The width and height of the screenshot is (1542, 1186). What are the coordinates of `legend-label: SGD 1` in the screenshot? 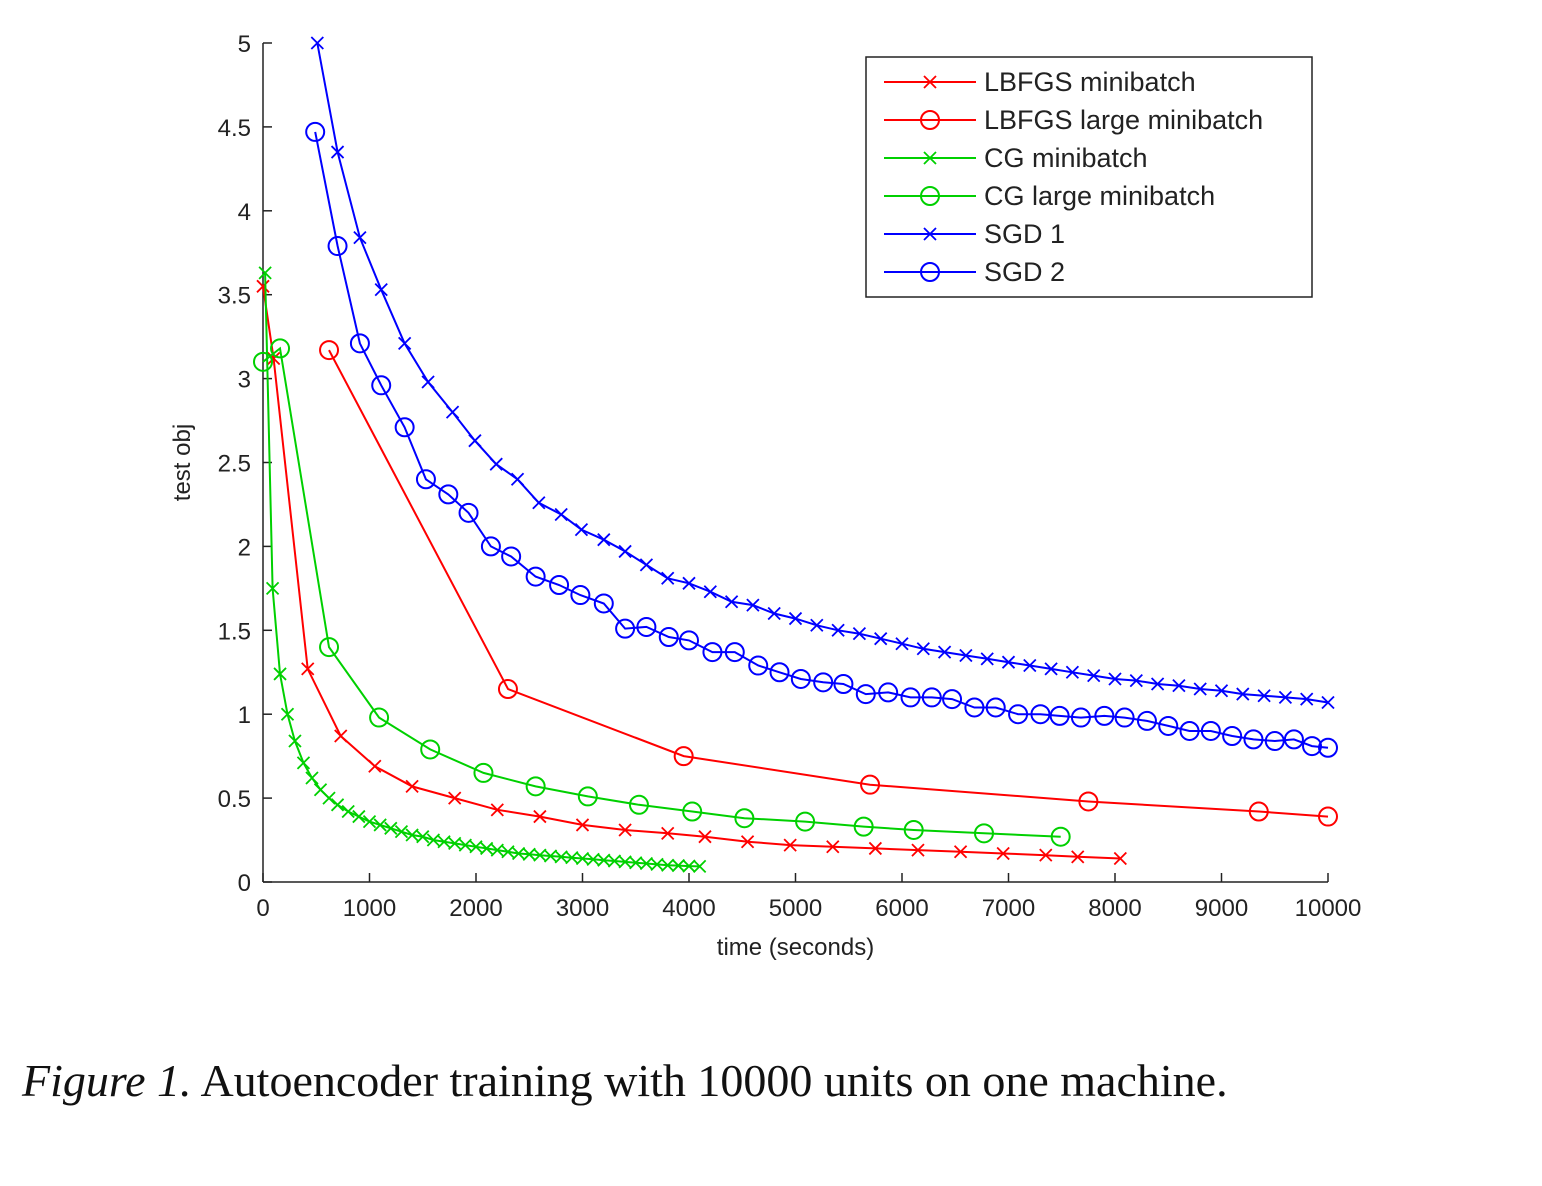 It's located at (1024, 234).